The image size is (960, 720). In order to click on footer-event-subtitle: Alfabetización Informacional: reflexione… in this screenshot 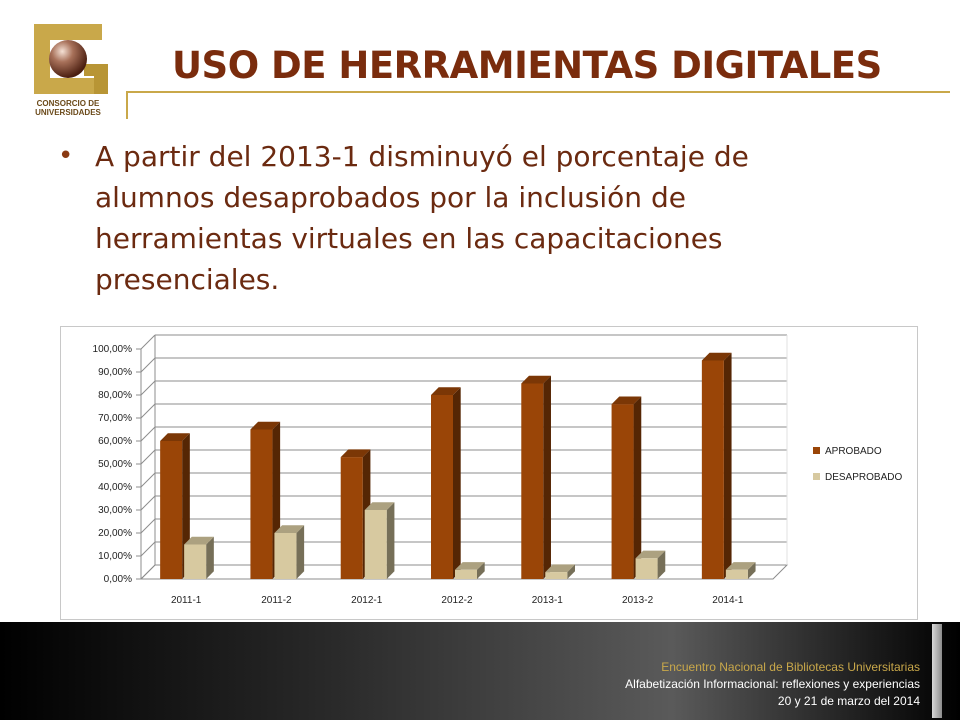, I will do `click(772, 684)`.